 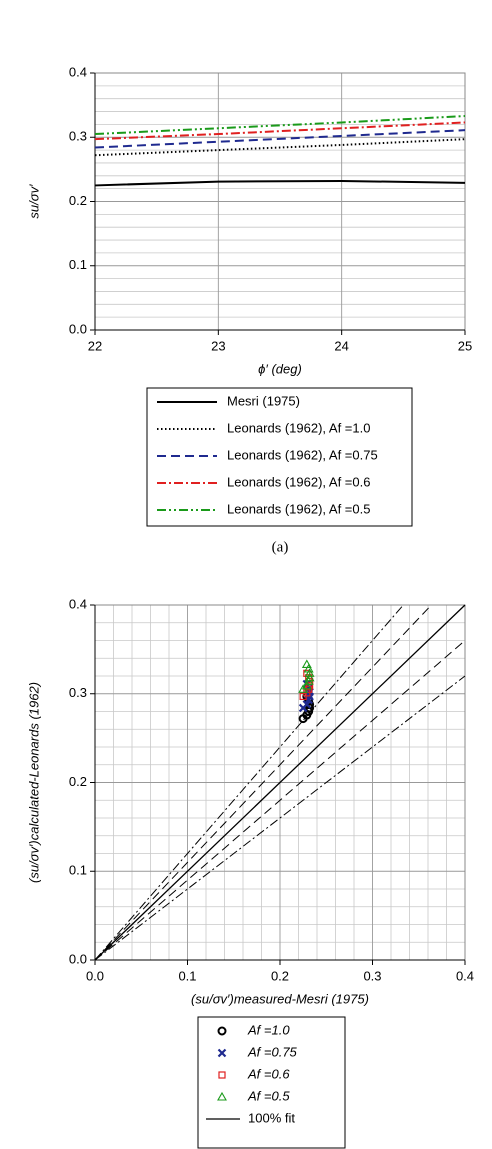 What do you see at coordinates (268, 1029) in the screenshot?
I see `legend-label: Af =1.0` at bounding box center [268, 1029].